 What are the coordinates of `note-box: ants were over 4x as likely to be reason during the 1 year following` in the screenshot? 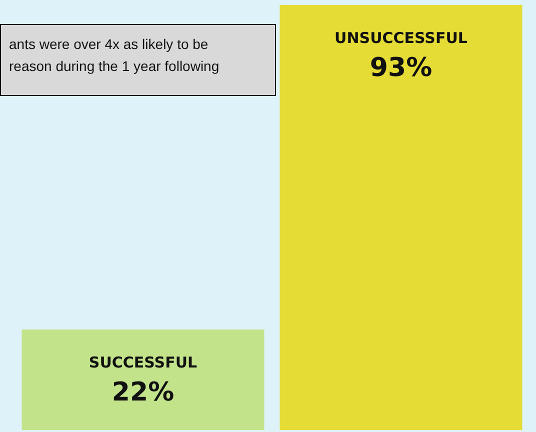 It's located at (138, 60).